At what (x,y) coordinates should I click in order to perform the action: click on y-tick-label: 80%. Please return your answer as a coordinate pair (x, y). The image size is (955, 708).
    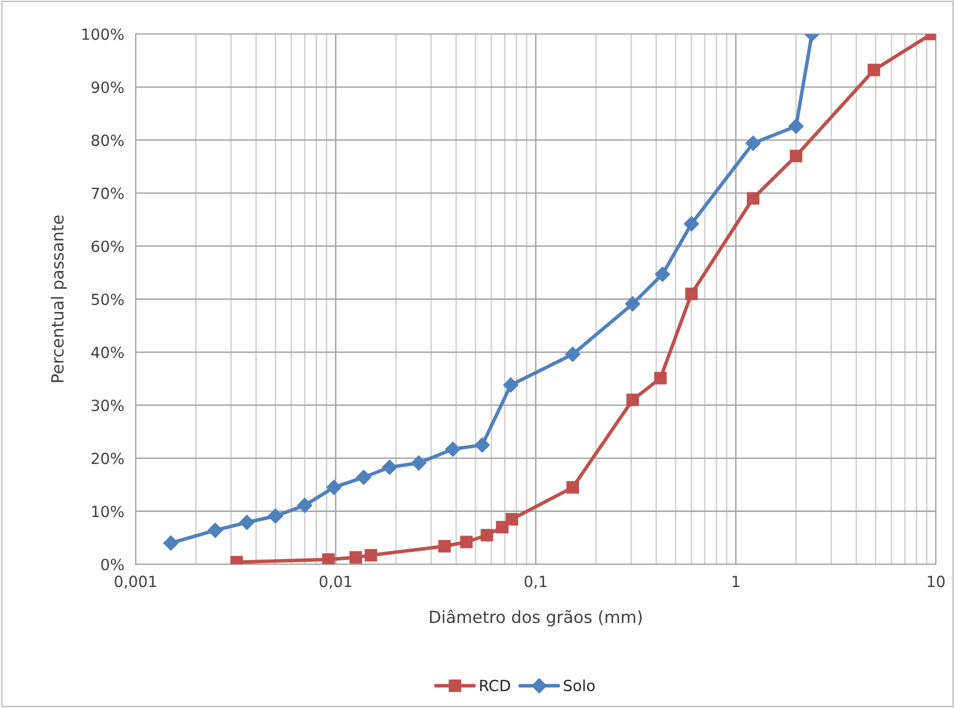
    Looking at the image, I should click on (108, 140).